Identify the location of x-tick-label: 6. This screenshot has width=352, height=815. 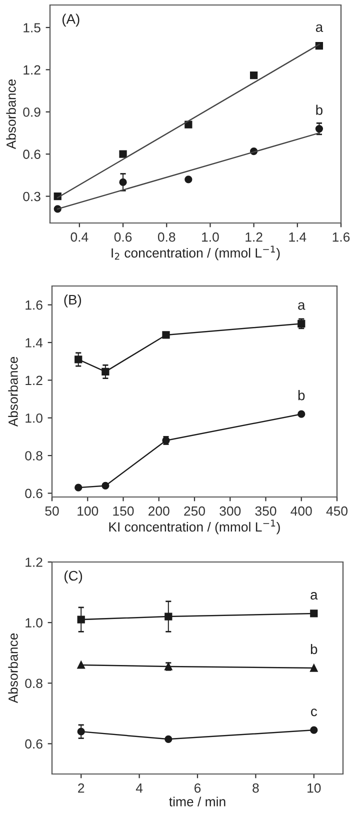
(197, 788).